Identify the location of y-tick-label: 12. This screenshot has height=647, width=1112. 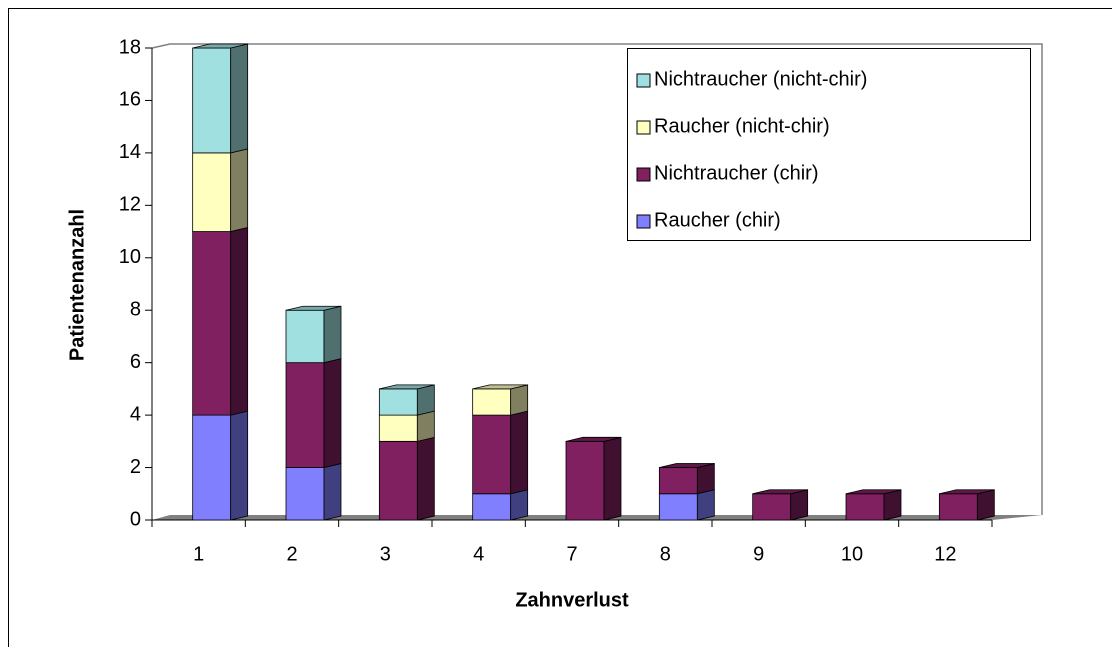
(130, 205).